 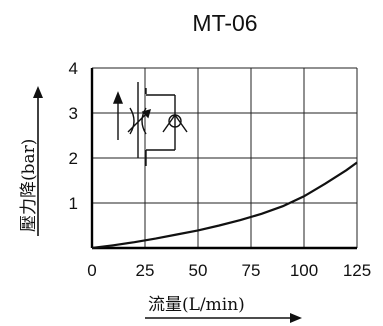 What do you see at coordinates (73, 136) in the screenshot?
I see `y-tick-labels: 1 2 3 4` at bounding box center [73, 136].